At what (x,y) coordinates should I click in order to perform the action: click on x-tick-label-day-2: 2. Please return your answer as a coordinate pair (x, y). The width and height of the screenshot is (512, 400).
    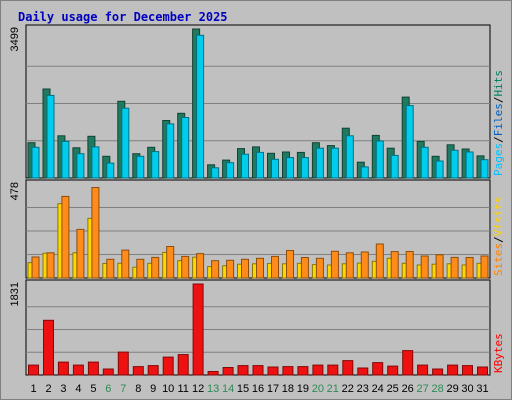
    Looking at the image, I should click on (48, 389).